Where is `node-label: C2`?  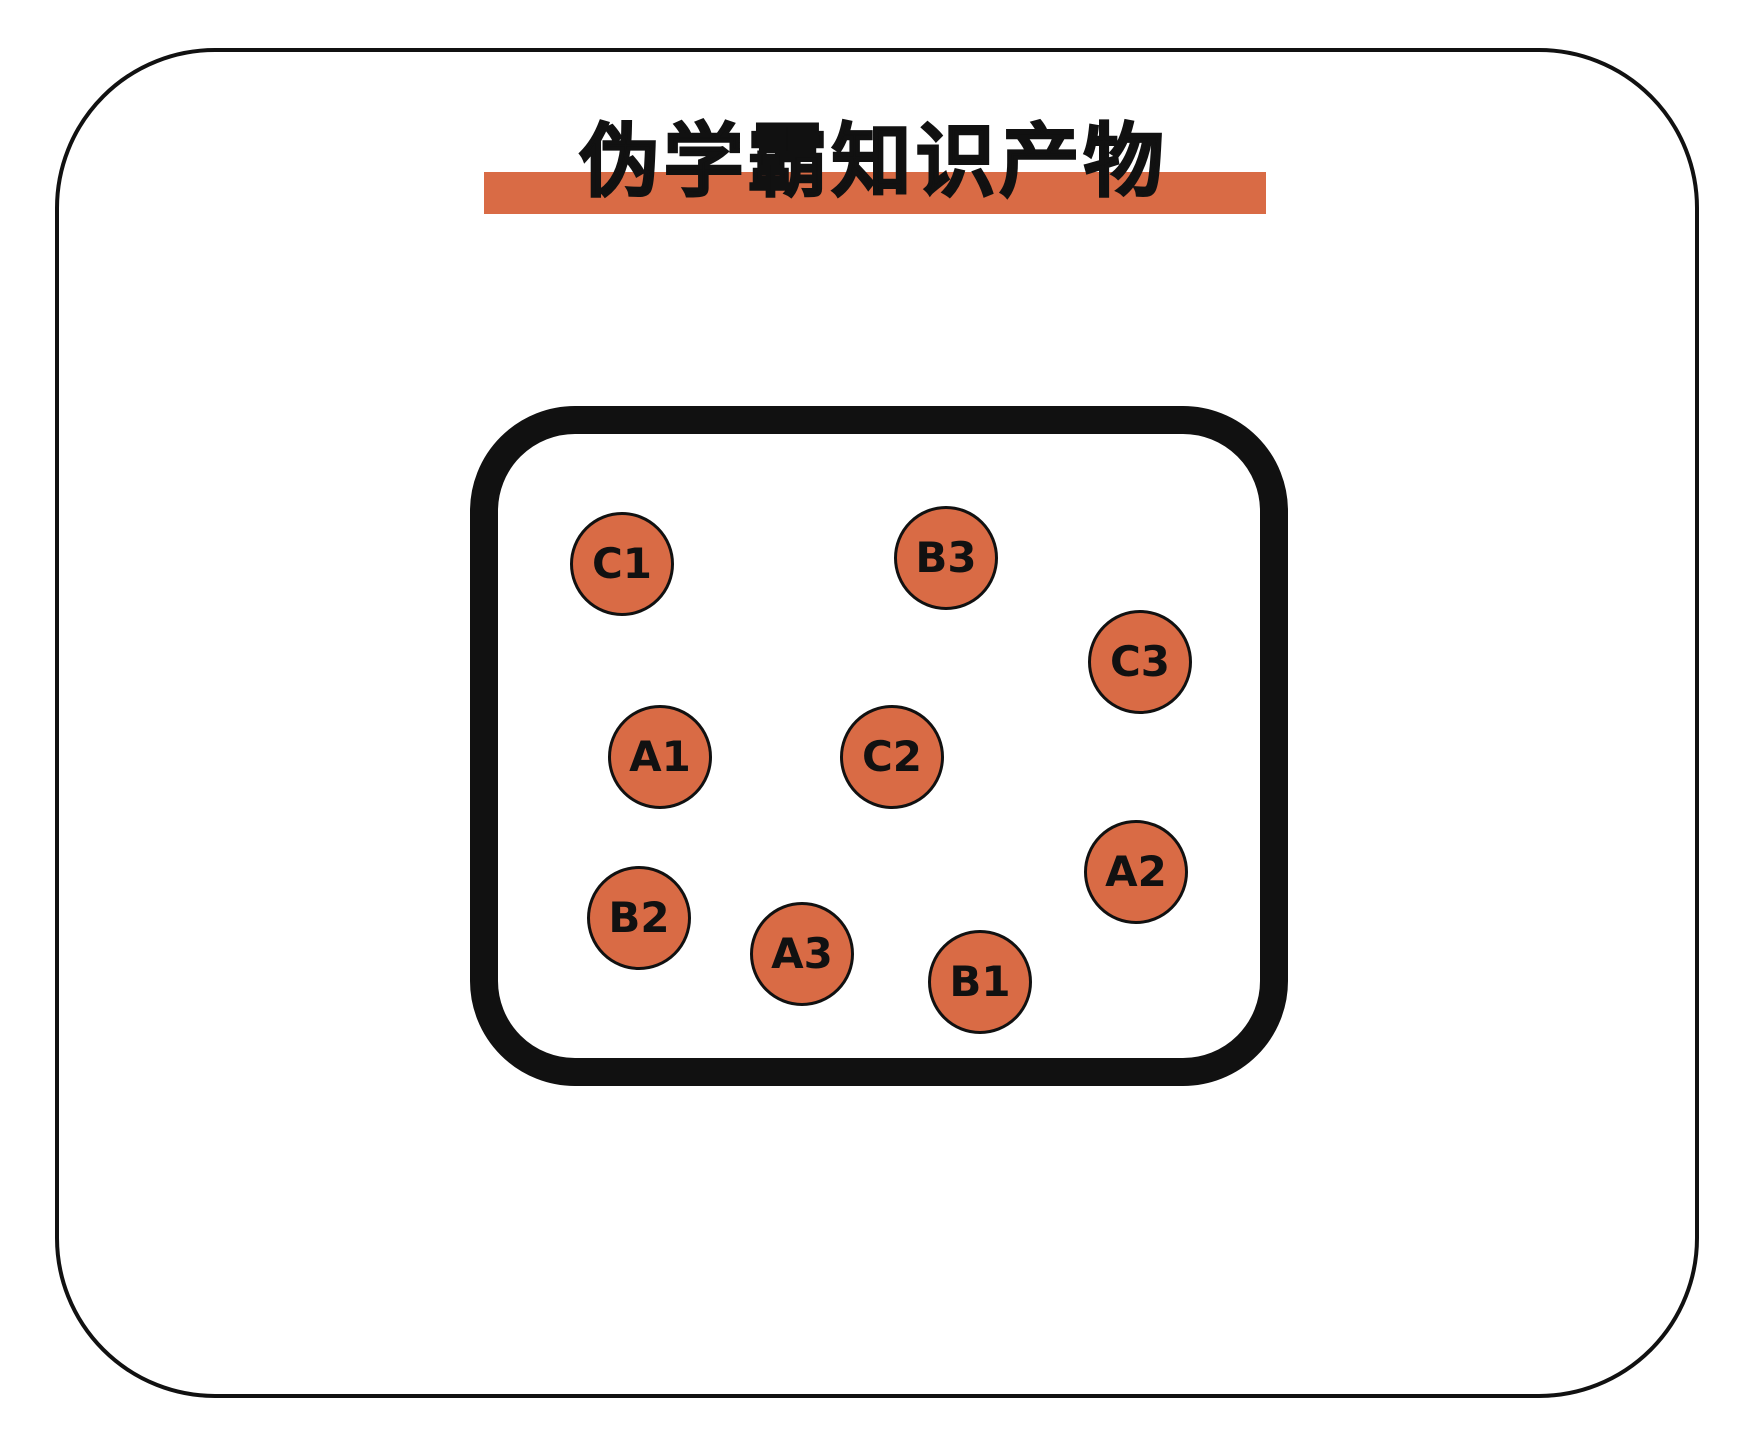
node-label: C2 is located at coordinates (892, 756).